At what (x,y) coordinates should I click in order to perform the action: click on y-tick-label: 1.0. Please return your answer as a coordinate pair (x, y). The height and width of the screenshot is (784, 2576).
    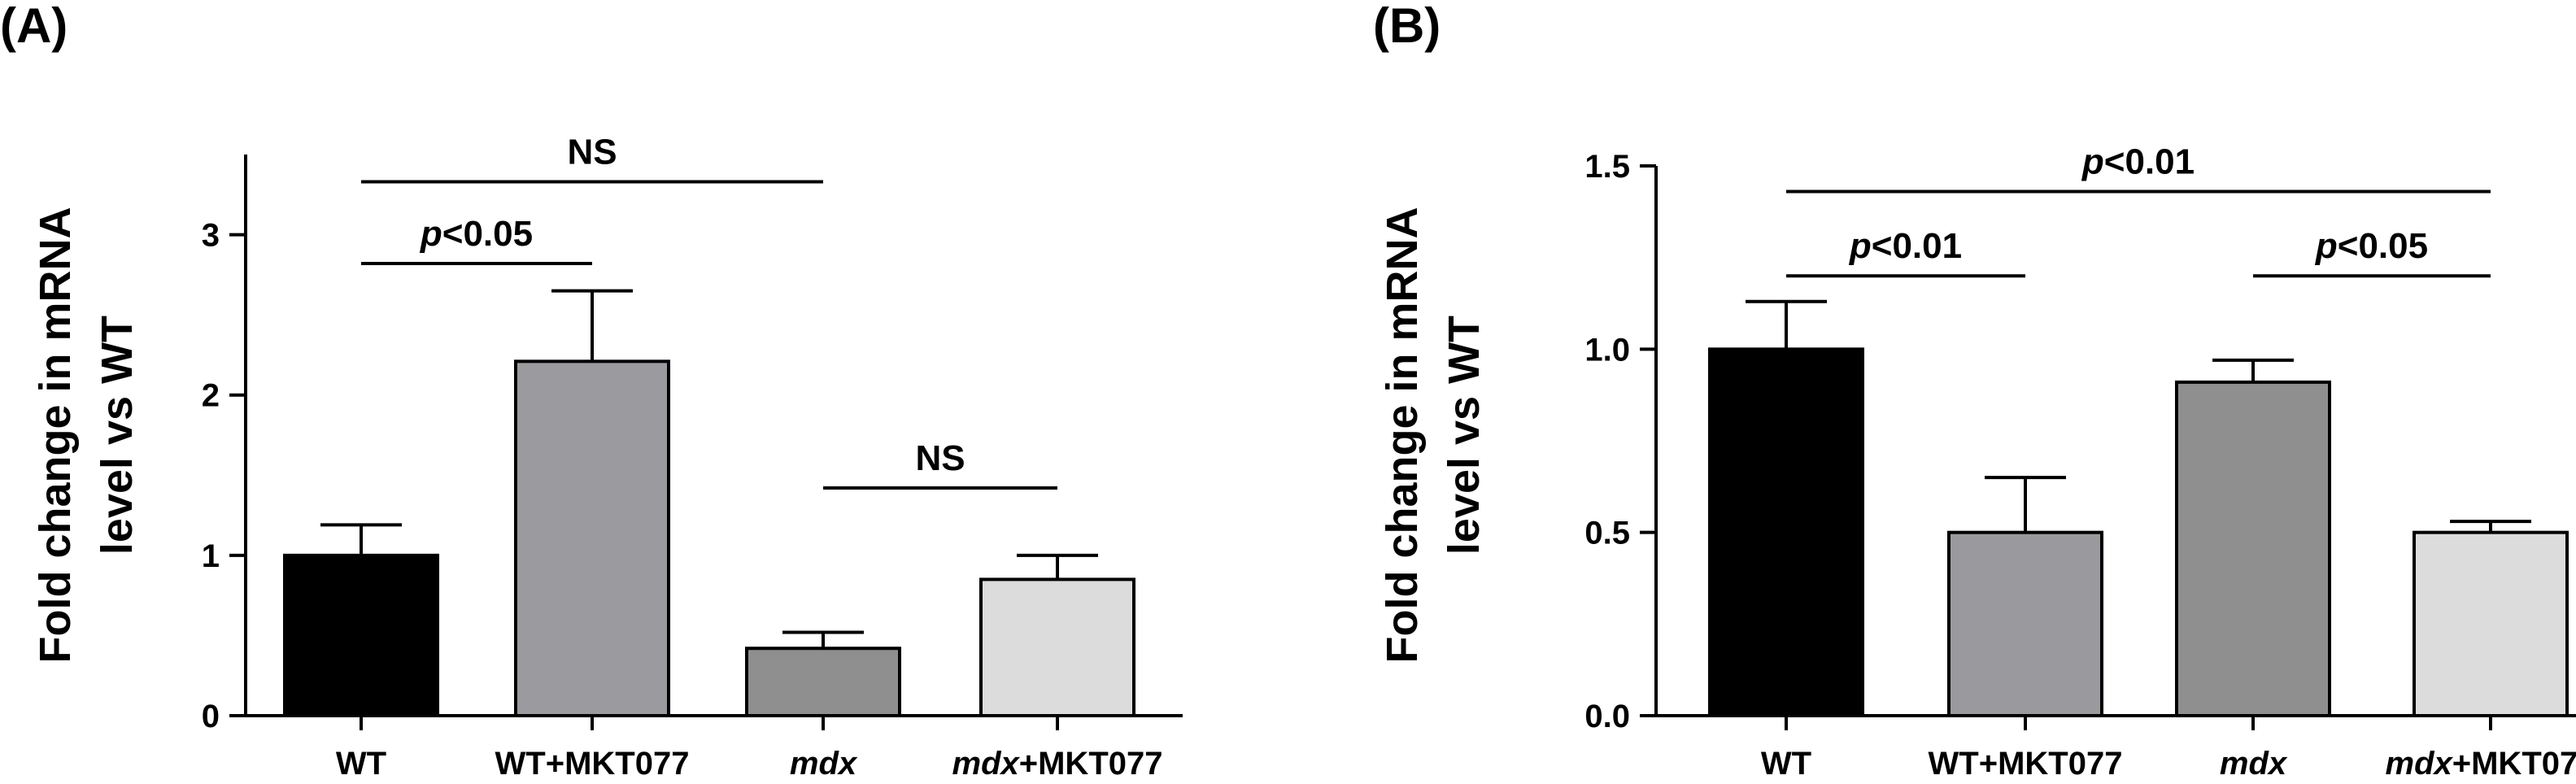
    Looking at the image, I should click on (1607, 350).